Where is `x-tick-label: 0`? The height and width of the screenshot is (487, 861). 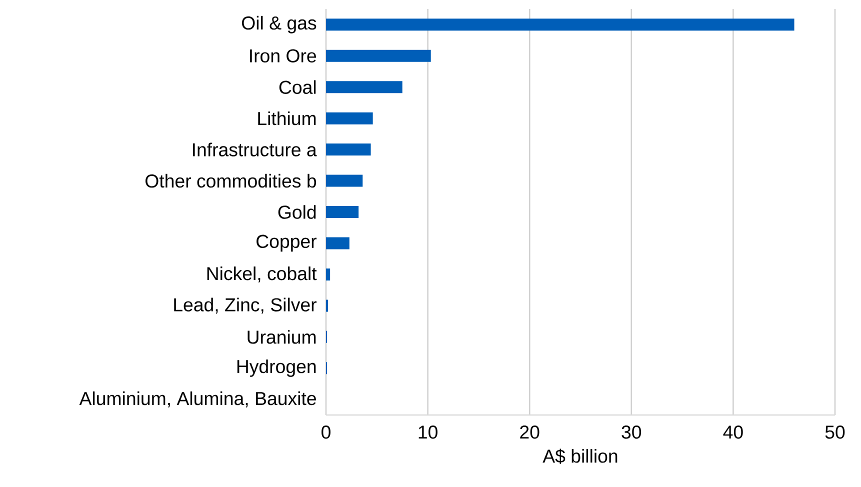 x-tick-label: 0 is located at coordinates (326, 432).